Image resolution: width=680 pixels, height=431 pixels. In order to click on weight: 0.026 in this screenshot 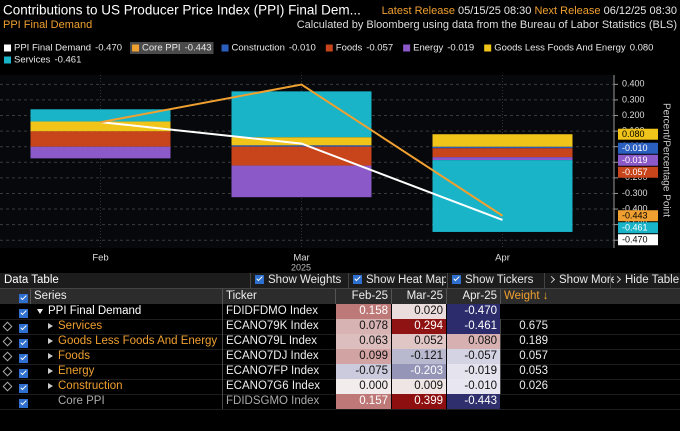, I will do `click(525, 386)`.